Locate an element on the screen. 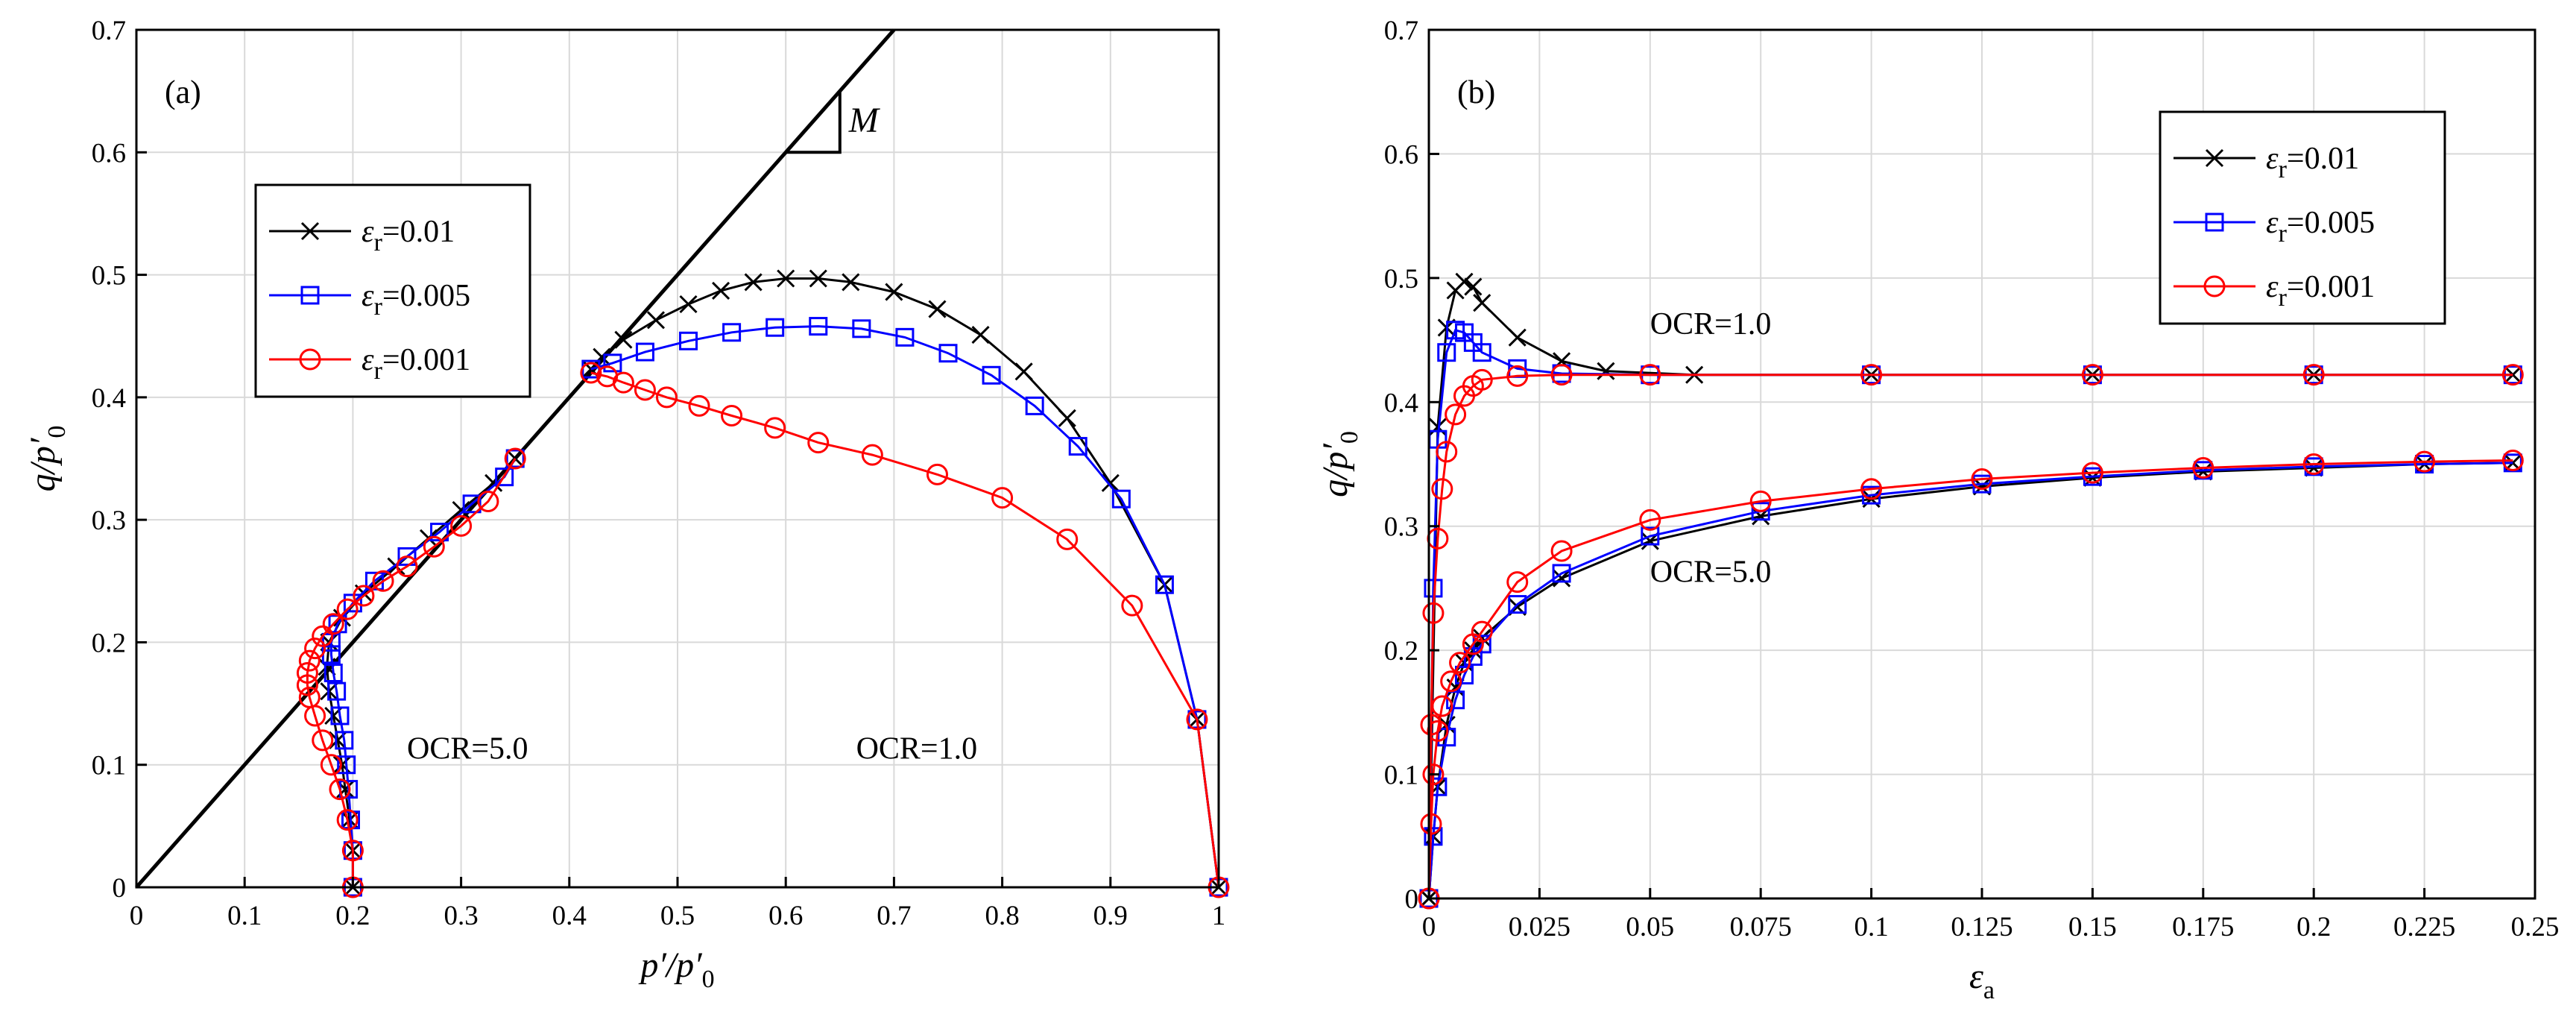  y-axis-label-subscript: 0 is located at coordinates (1349, 437).